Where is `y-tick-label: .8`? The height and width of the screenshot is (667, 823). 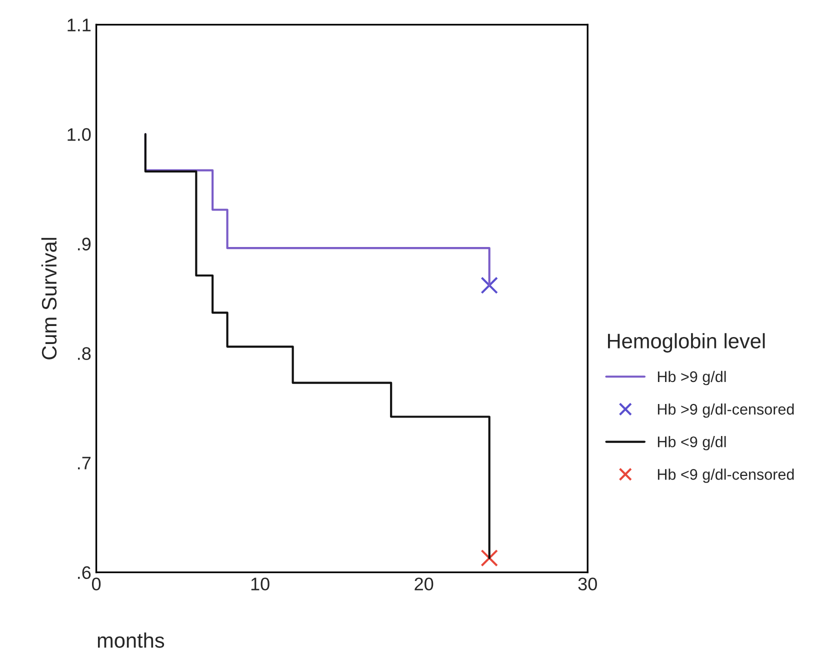
y-tick-label: .8 is located at coordinates (84, 353).